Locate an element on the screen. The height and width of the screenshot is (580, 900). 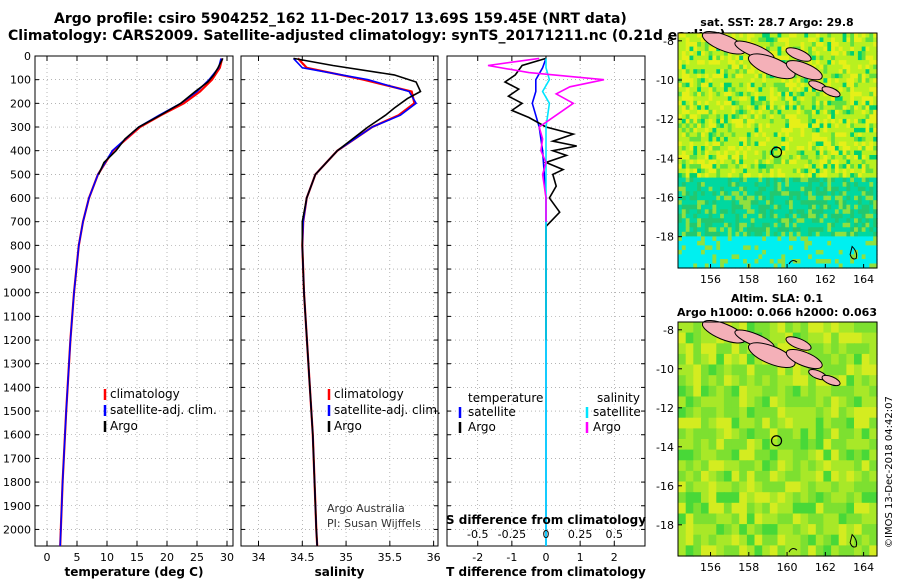
sla-map-subtitle: Argo h1000: 0.066 h2000: 0.063 is located at coordinates (777, 312).